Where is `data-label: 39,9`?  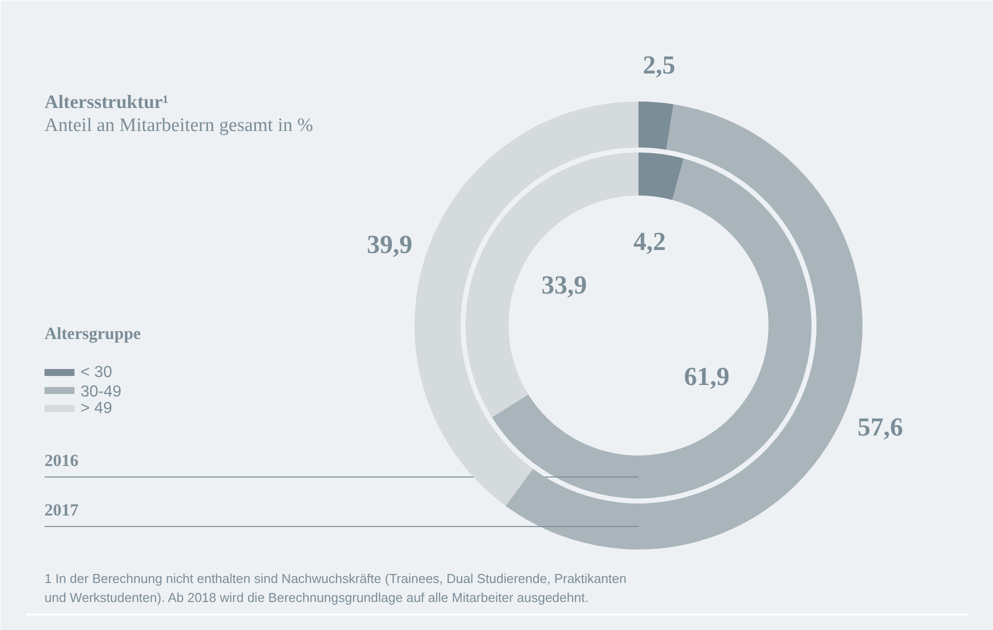
data-label: 39,9 is located at coordinates (389, 244).